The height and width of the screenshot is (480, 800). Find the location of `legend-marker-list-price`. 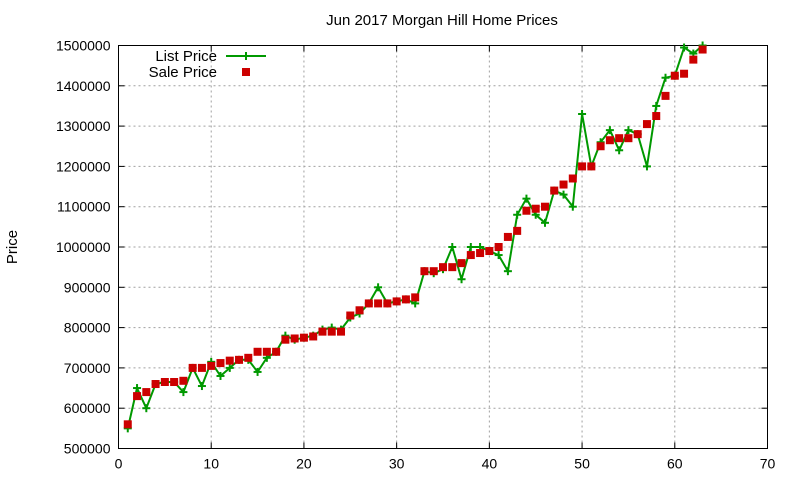

legend-marker-list-price is located at coordinates (246, 56).